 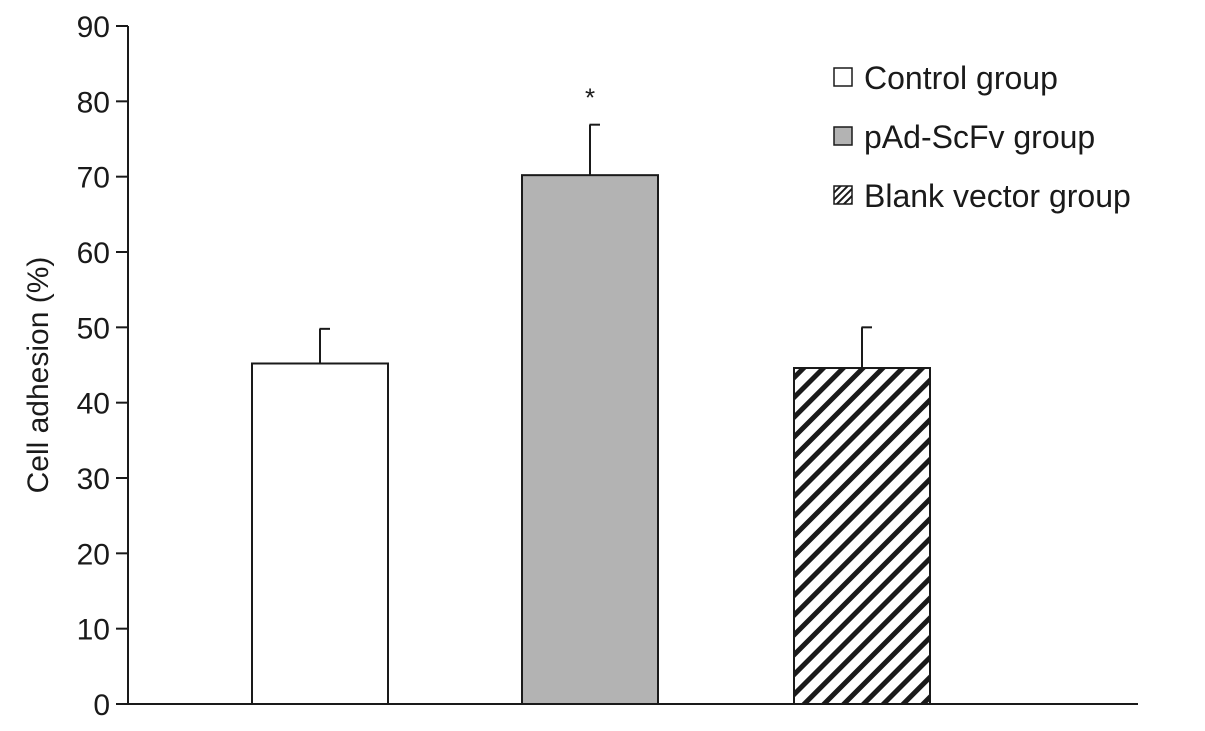 I want to click on significance-marker: *, so click(x=590, y=98).